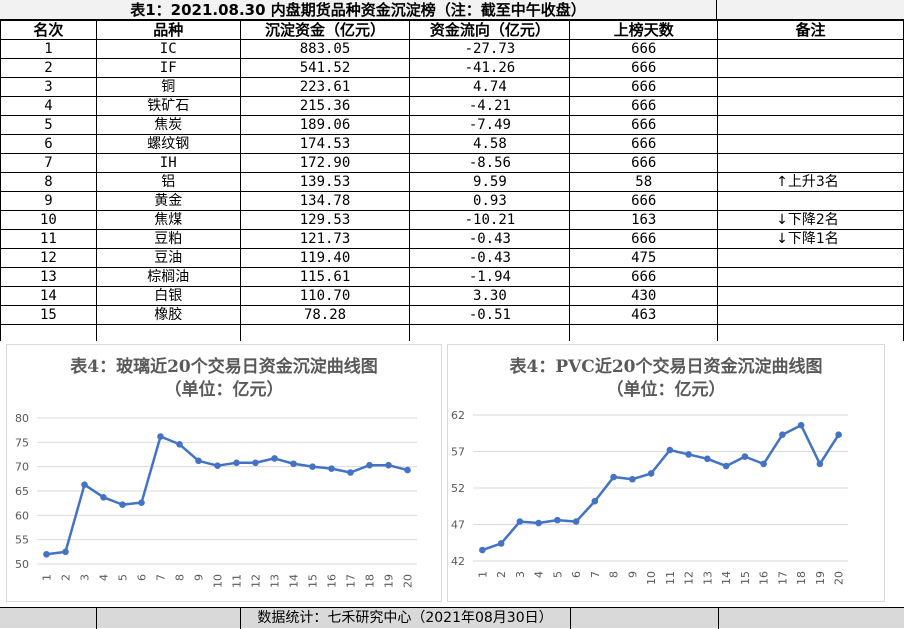 The image size is (904, 629). Describe the element at coordinates (452, 163) in the screenshot. I see `table-row: 7 IH 172.90 -8.56 666` at that location.